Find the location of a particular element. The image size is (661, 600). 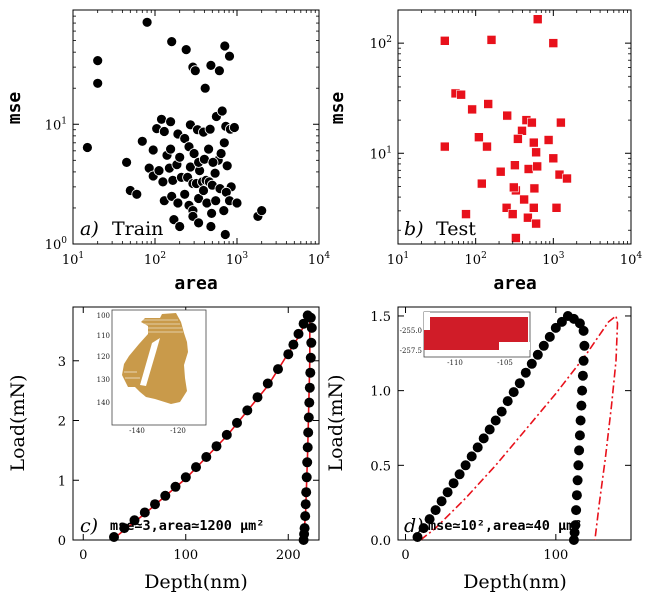

panel-d-ytick-label: 0.5 is located at coordinates (380, 466).